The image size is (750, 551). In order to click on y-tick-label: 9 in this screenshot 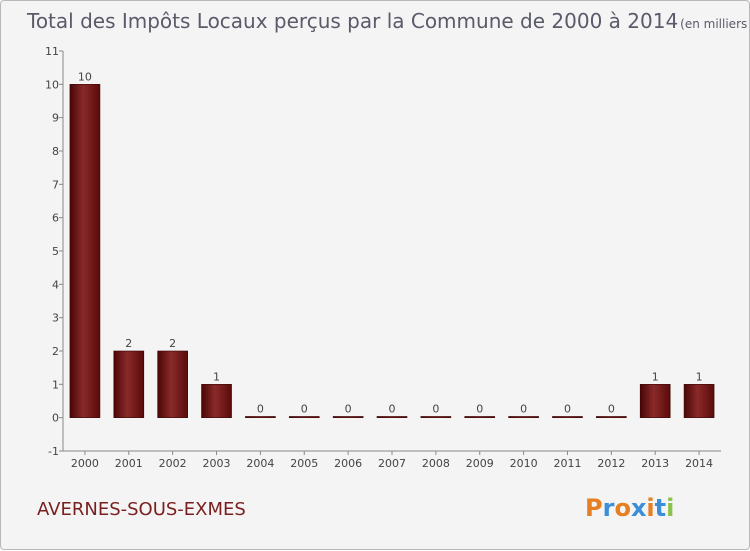, I will do `click(55, 118)`.